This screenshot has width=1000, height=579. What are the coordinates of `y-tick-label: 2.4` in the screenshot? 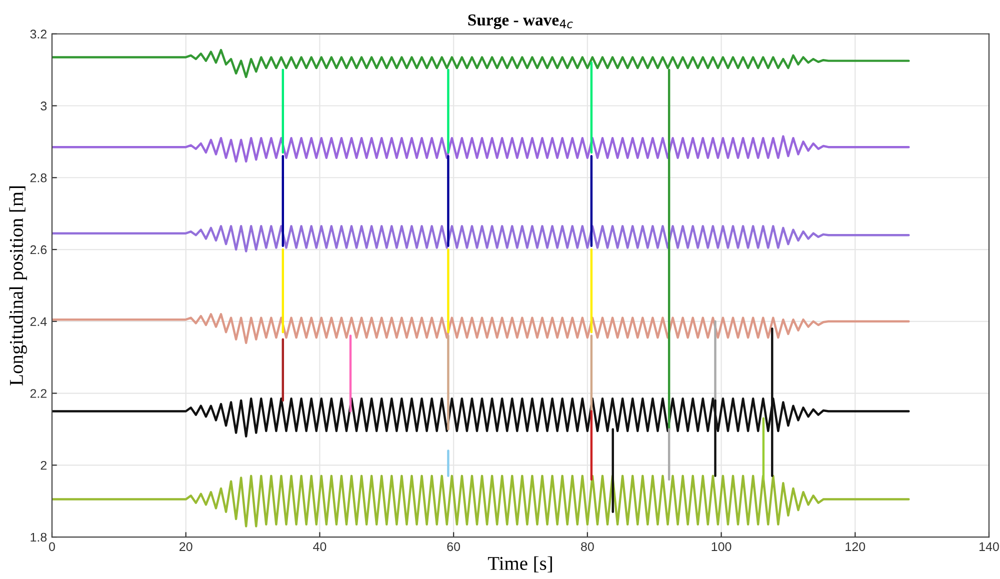 It's located at (38, 321).